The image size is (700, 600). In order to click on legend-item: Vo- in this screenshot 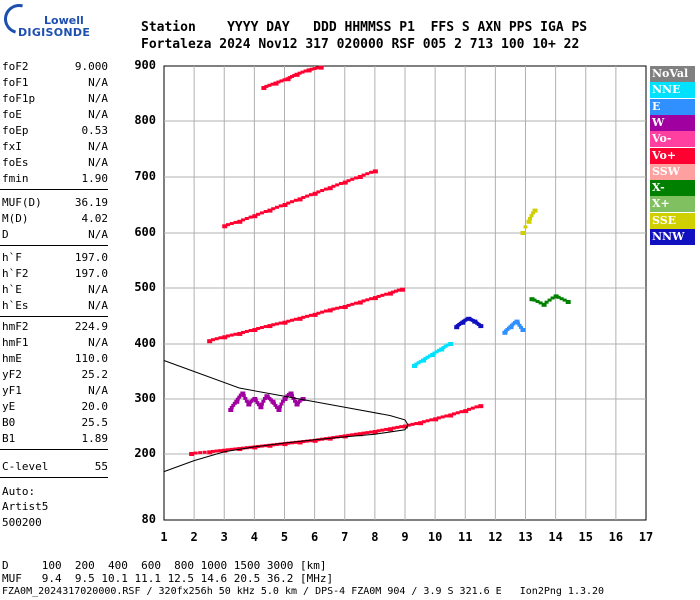, I will do `click(672, 139)`.